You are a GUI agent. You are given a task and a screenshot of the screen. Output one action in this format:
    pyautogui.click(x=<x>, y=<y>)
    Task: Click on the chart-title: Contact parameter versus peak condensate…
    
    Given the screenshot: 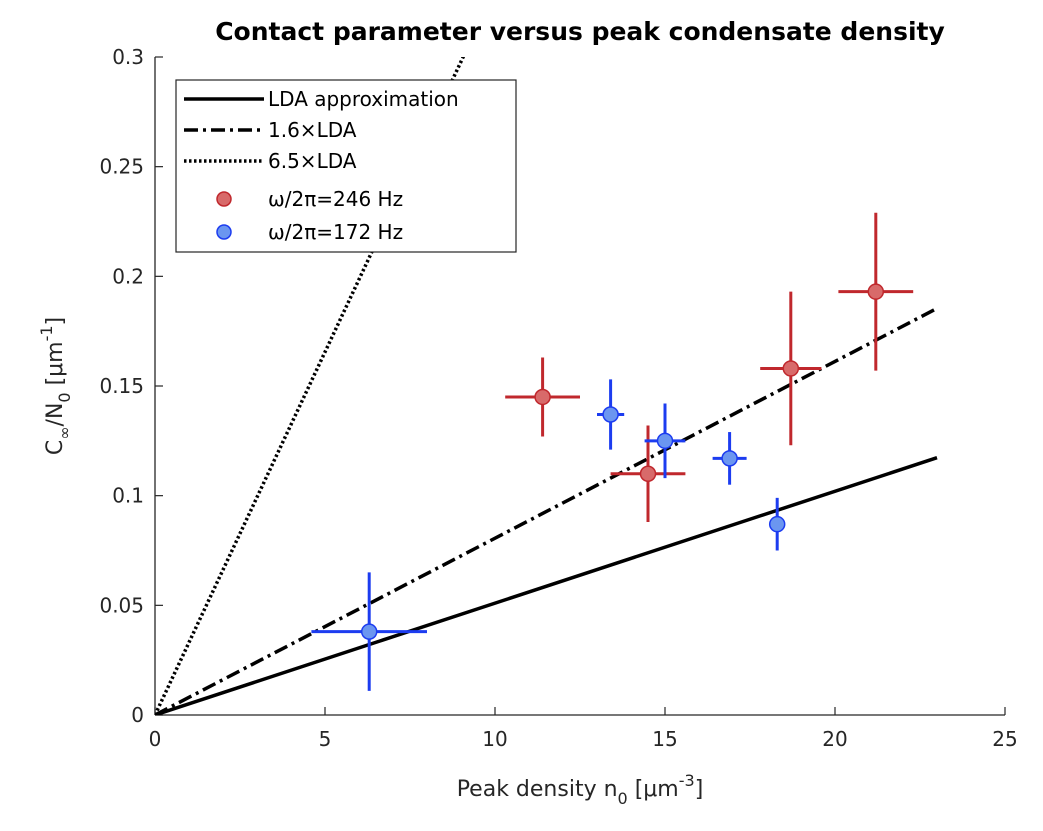 What is the action you would take?
    pyautogui.click(x=580, y=31)
    